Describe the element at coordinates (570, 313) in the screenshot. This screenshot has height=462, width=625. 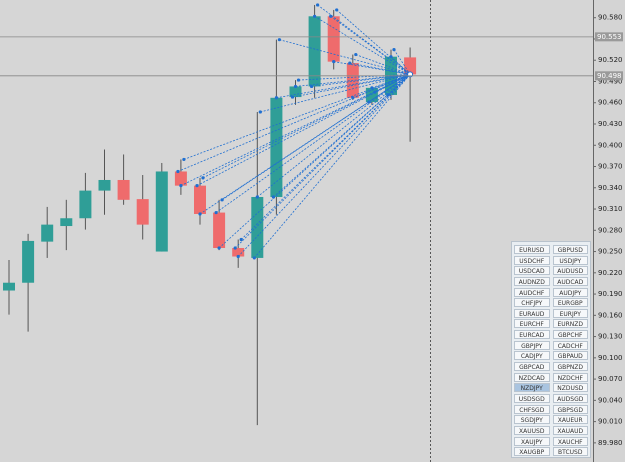
I see `symbol-button: EURJPY` at that location.